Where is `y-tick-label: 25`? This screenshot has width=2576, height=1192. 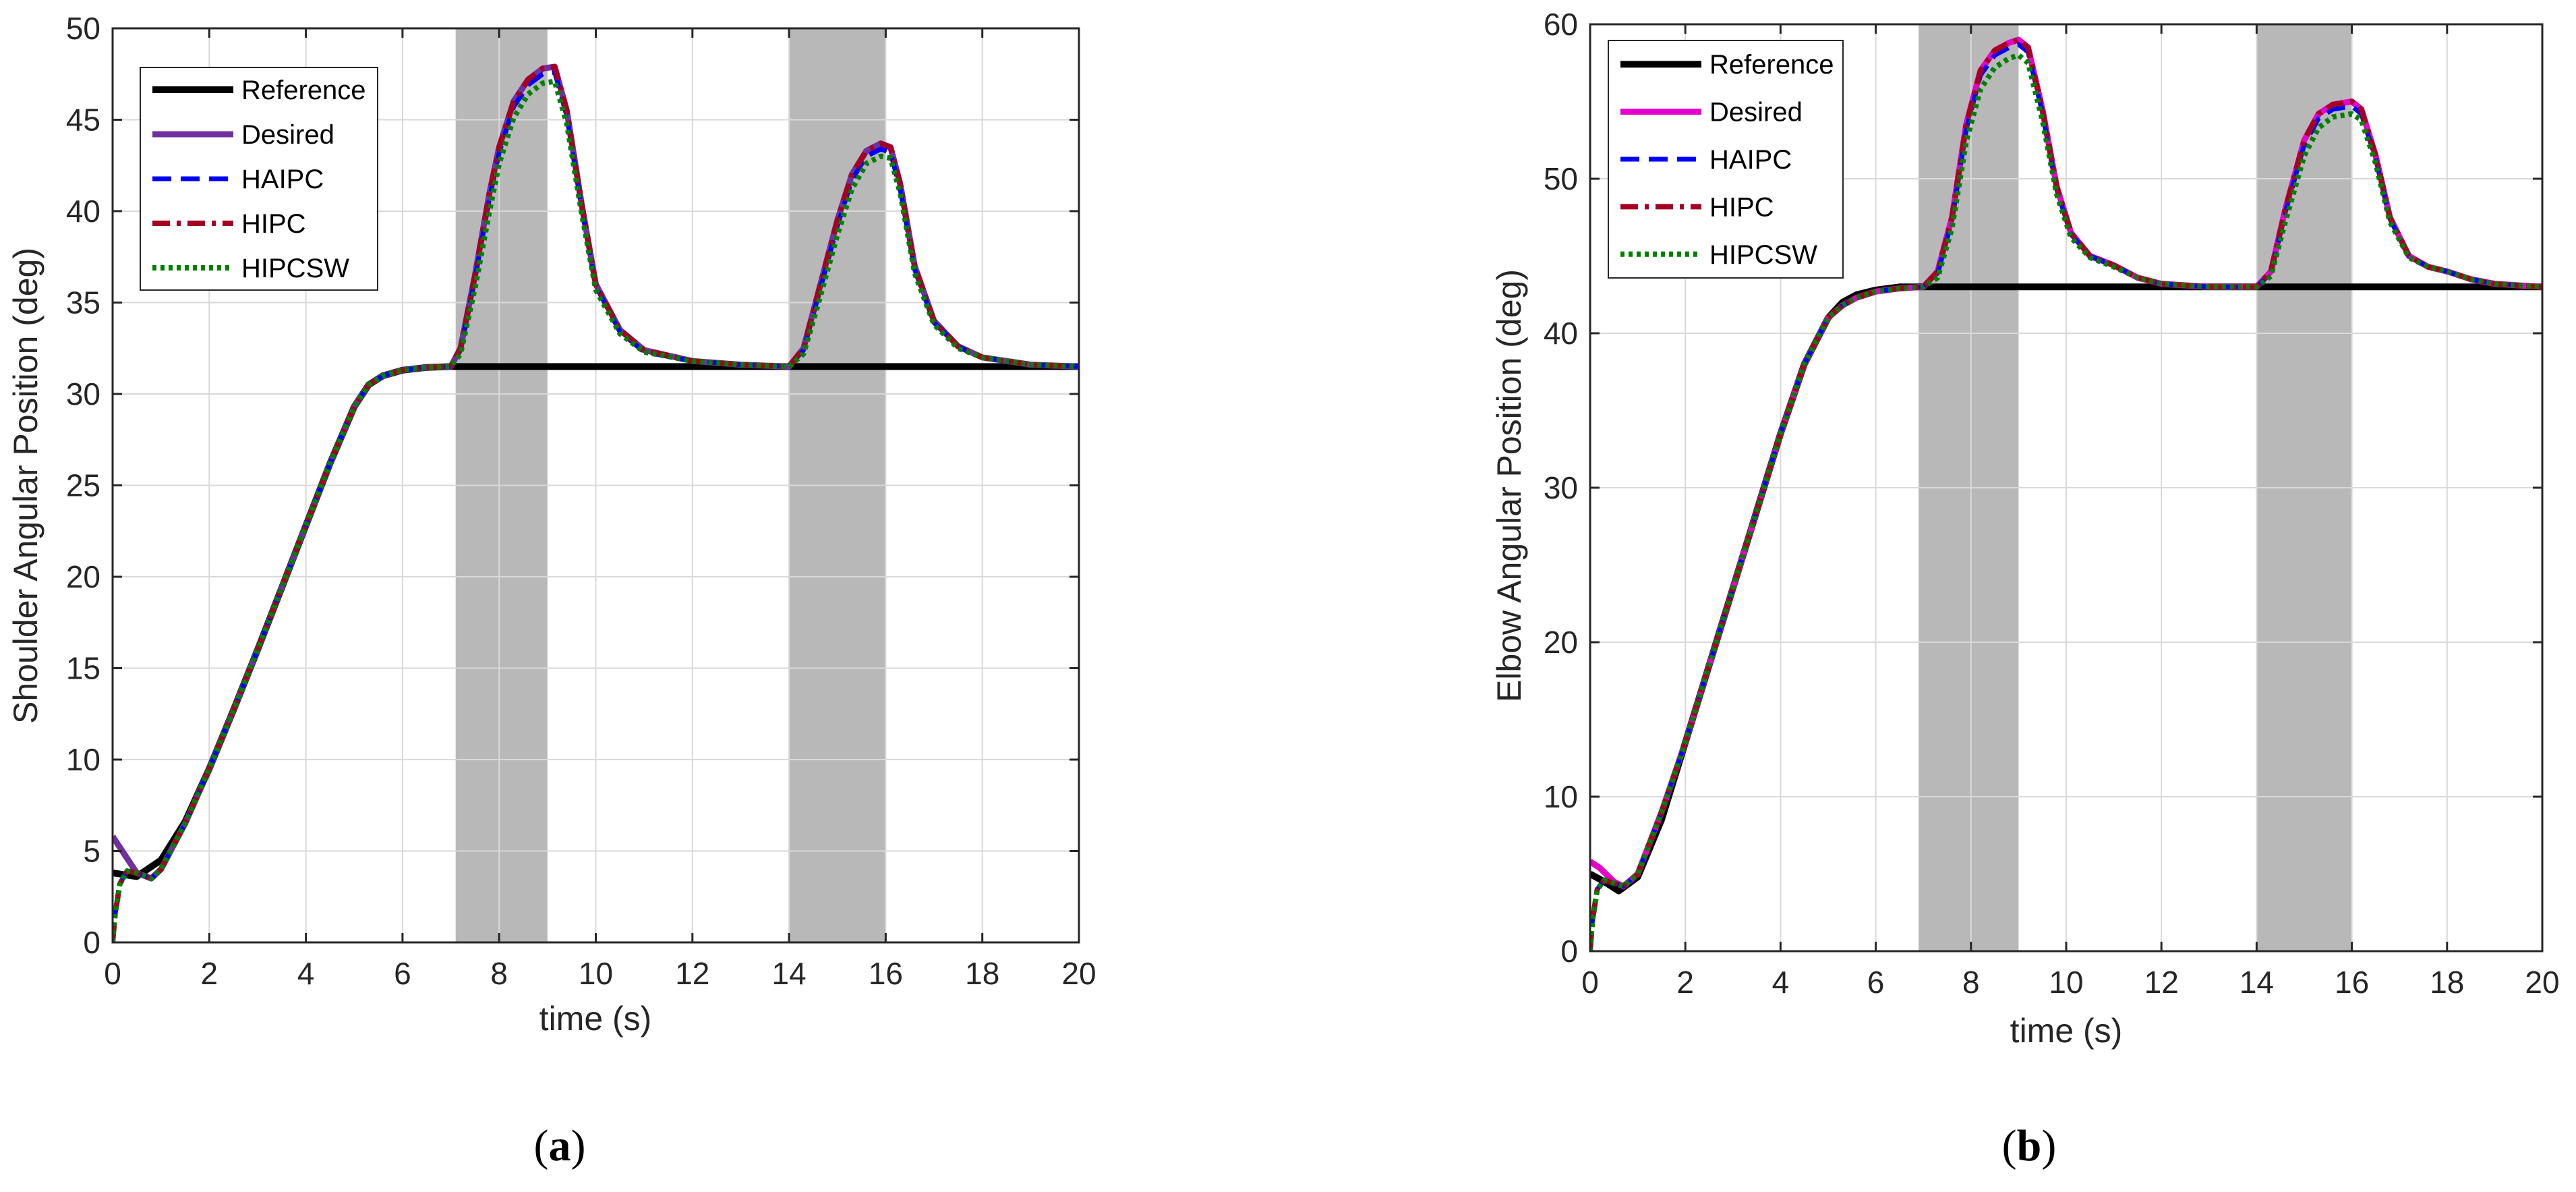
y-tick-label: 25 is located at coordinates (83, 485).